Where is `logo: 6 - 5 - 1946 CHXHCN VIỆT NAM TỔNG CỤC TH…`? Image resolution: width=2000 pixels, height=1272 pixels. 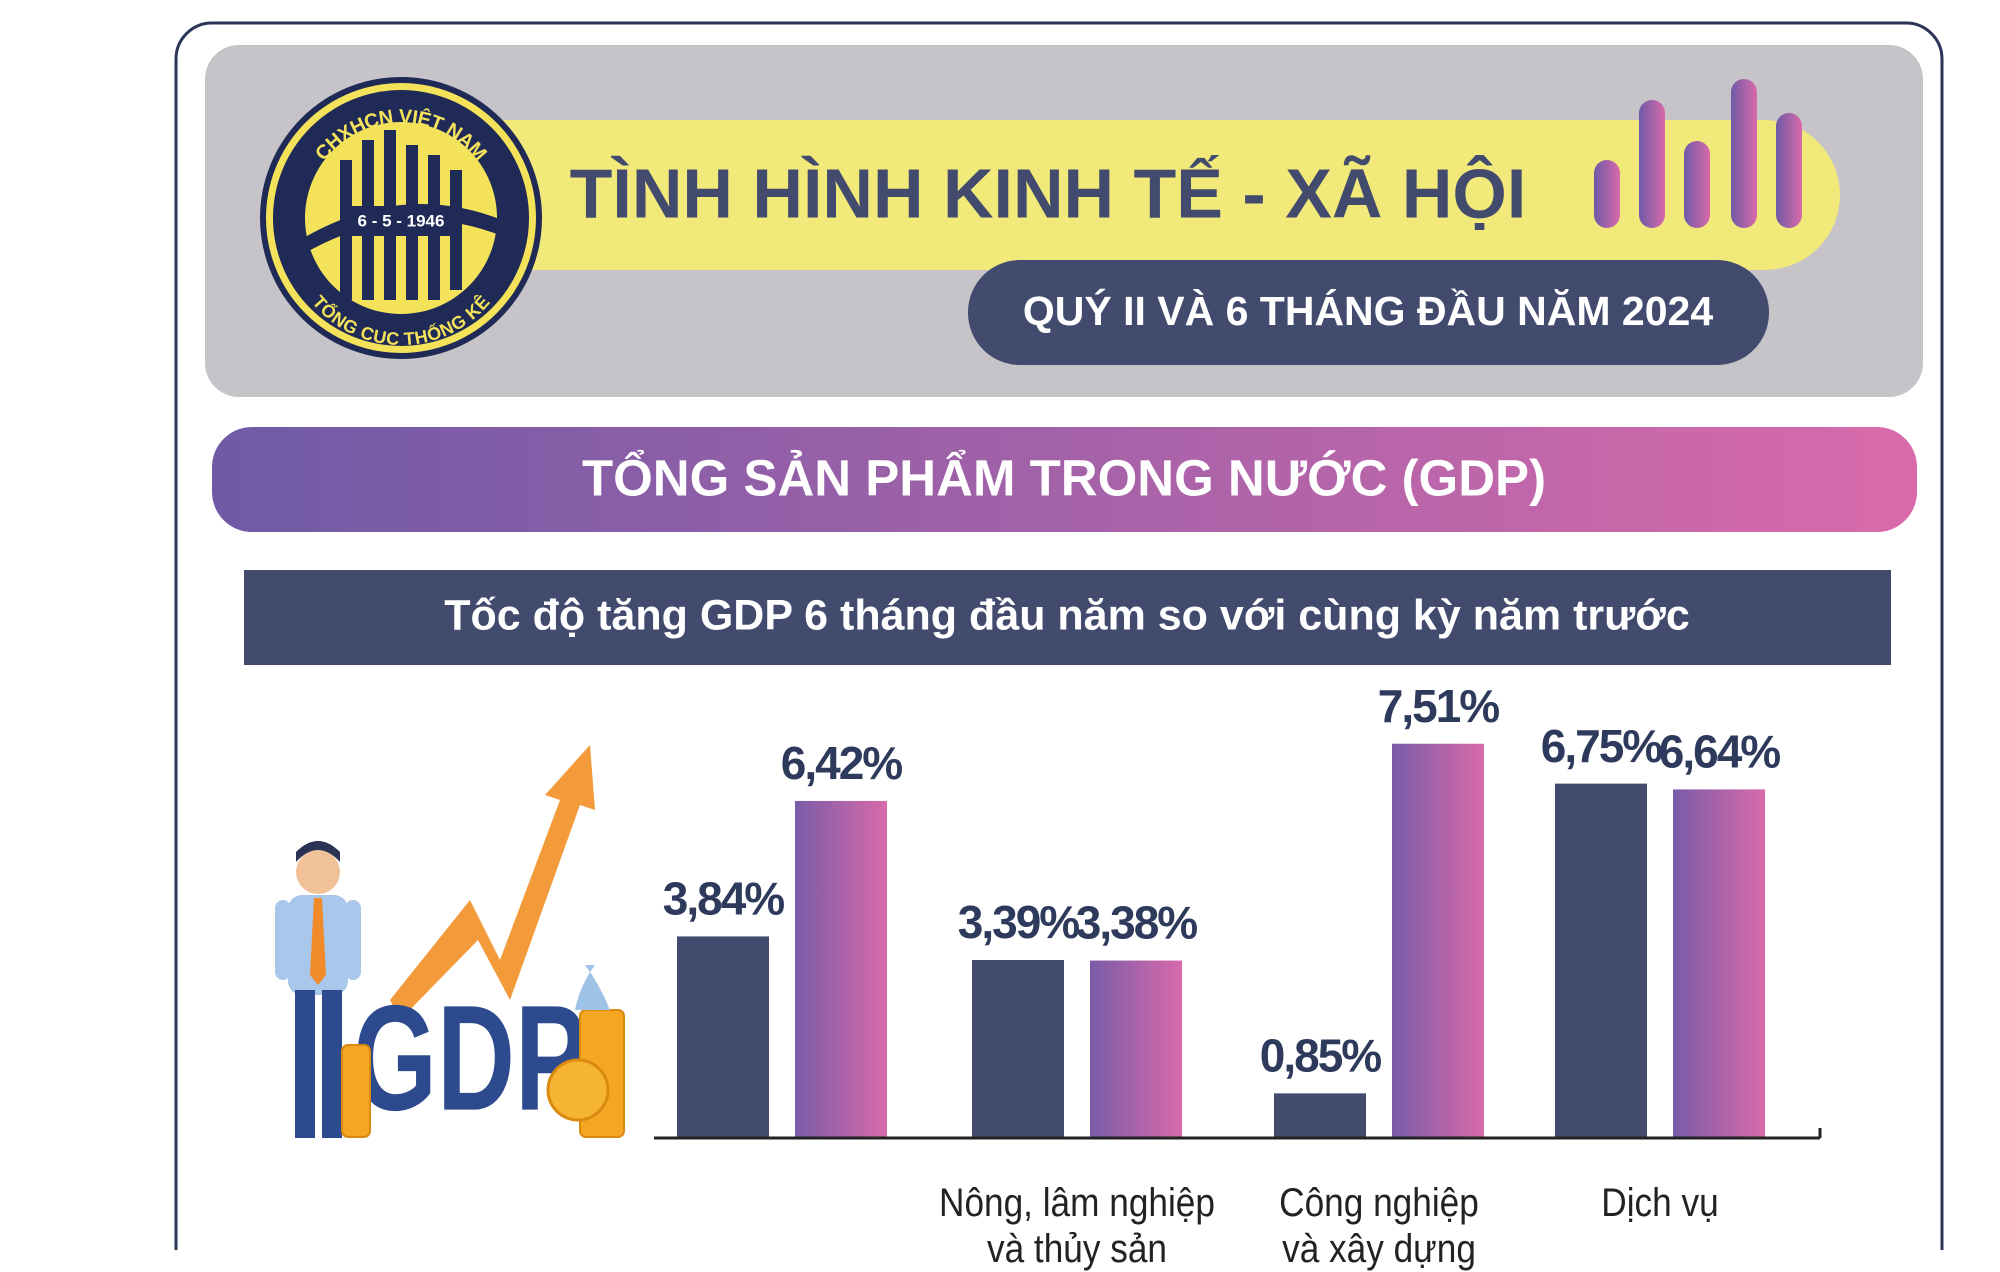 logo: 6 - 5 - 1946 CHXHCN VIỆT NAM TỔNG CỤC TH… is located at coordinates (401, 218).